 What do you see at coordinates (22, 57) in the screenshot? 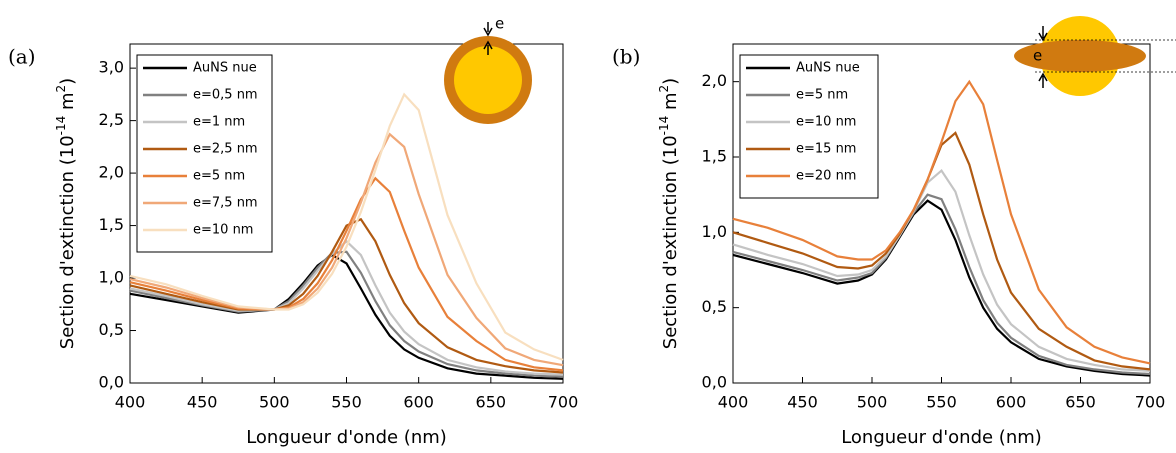
I see `panel-label: (a)` at bounding box center [22, 57].